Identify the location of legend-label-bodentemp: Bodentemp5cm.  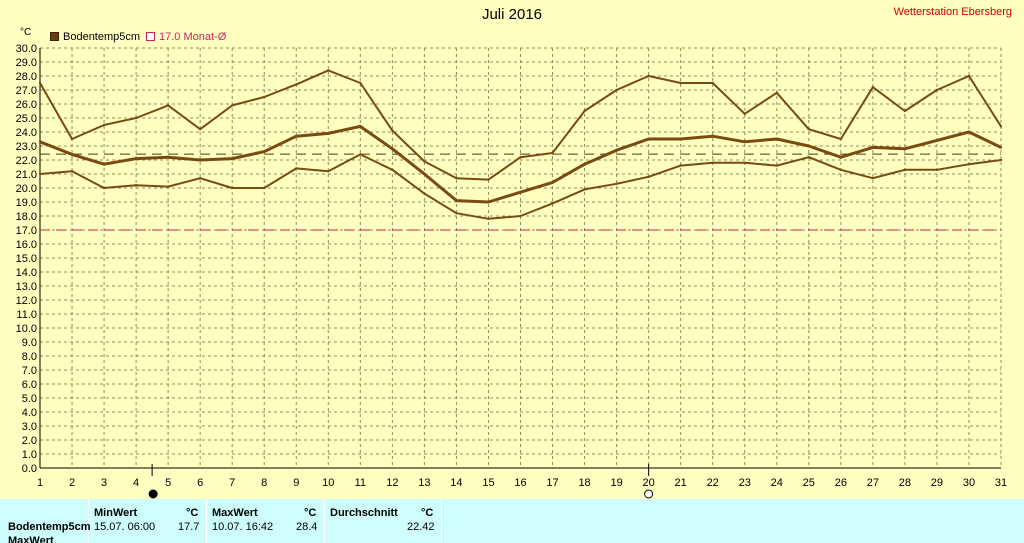
(102, 37).